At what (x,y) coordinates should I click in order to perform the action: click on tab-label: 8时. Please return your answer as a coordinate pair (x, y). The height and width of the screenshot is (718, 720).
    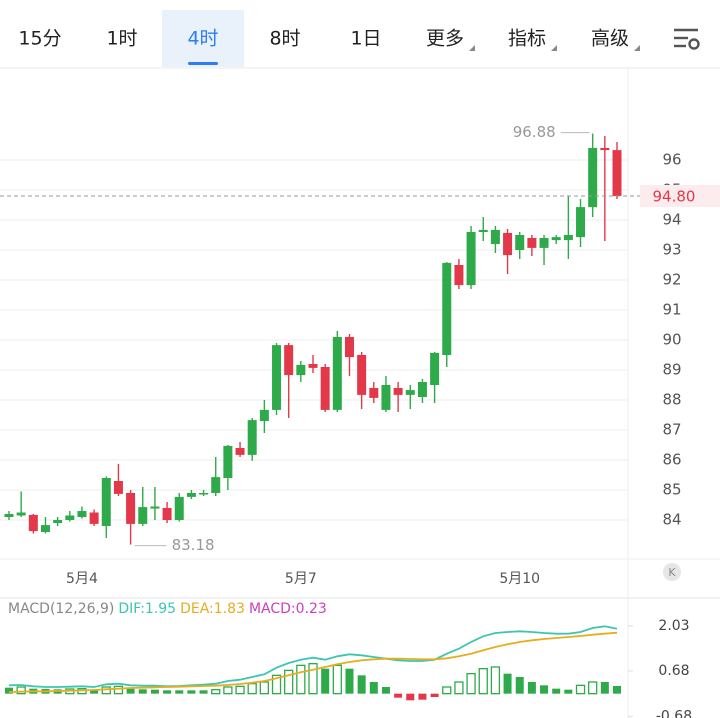
    Looking at the image, I should click on (284, 39).